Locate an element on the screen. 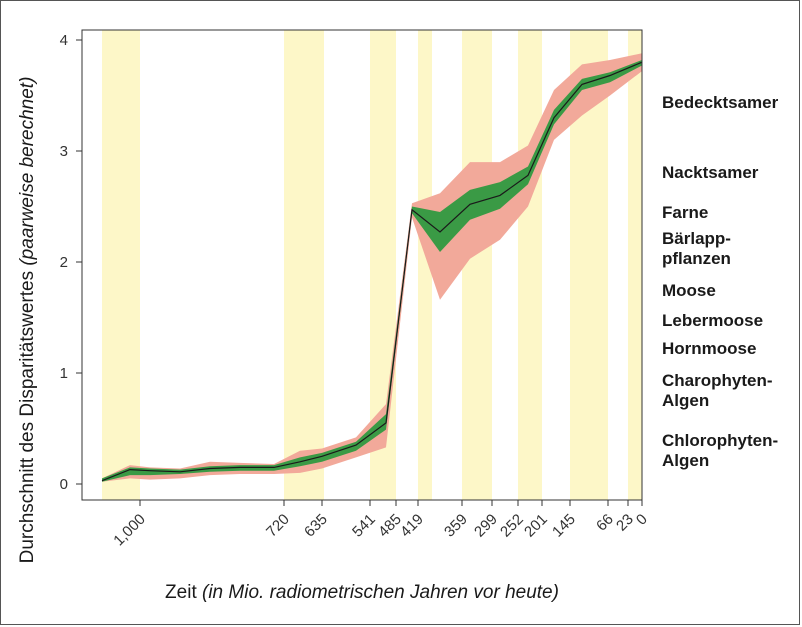 The width and height of the screenshot is (802, 627). x-tick-label: 0 is located at coordinates (642, 520).